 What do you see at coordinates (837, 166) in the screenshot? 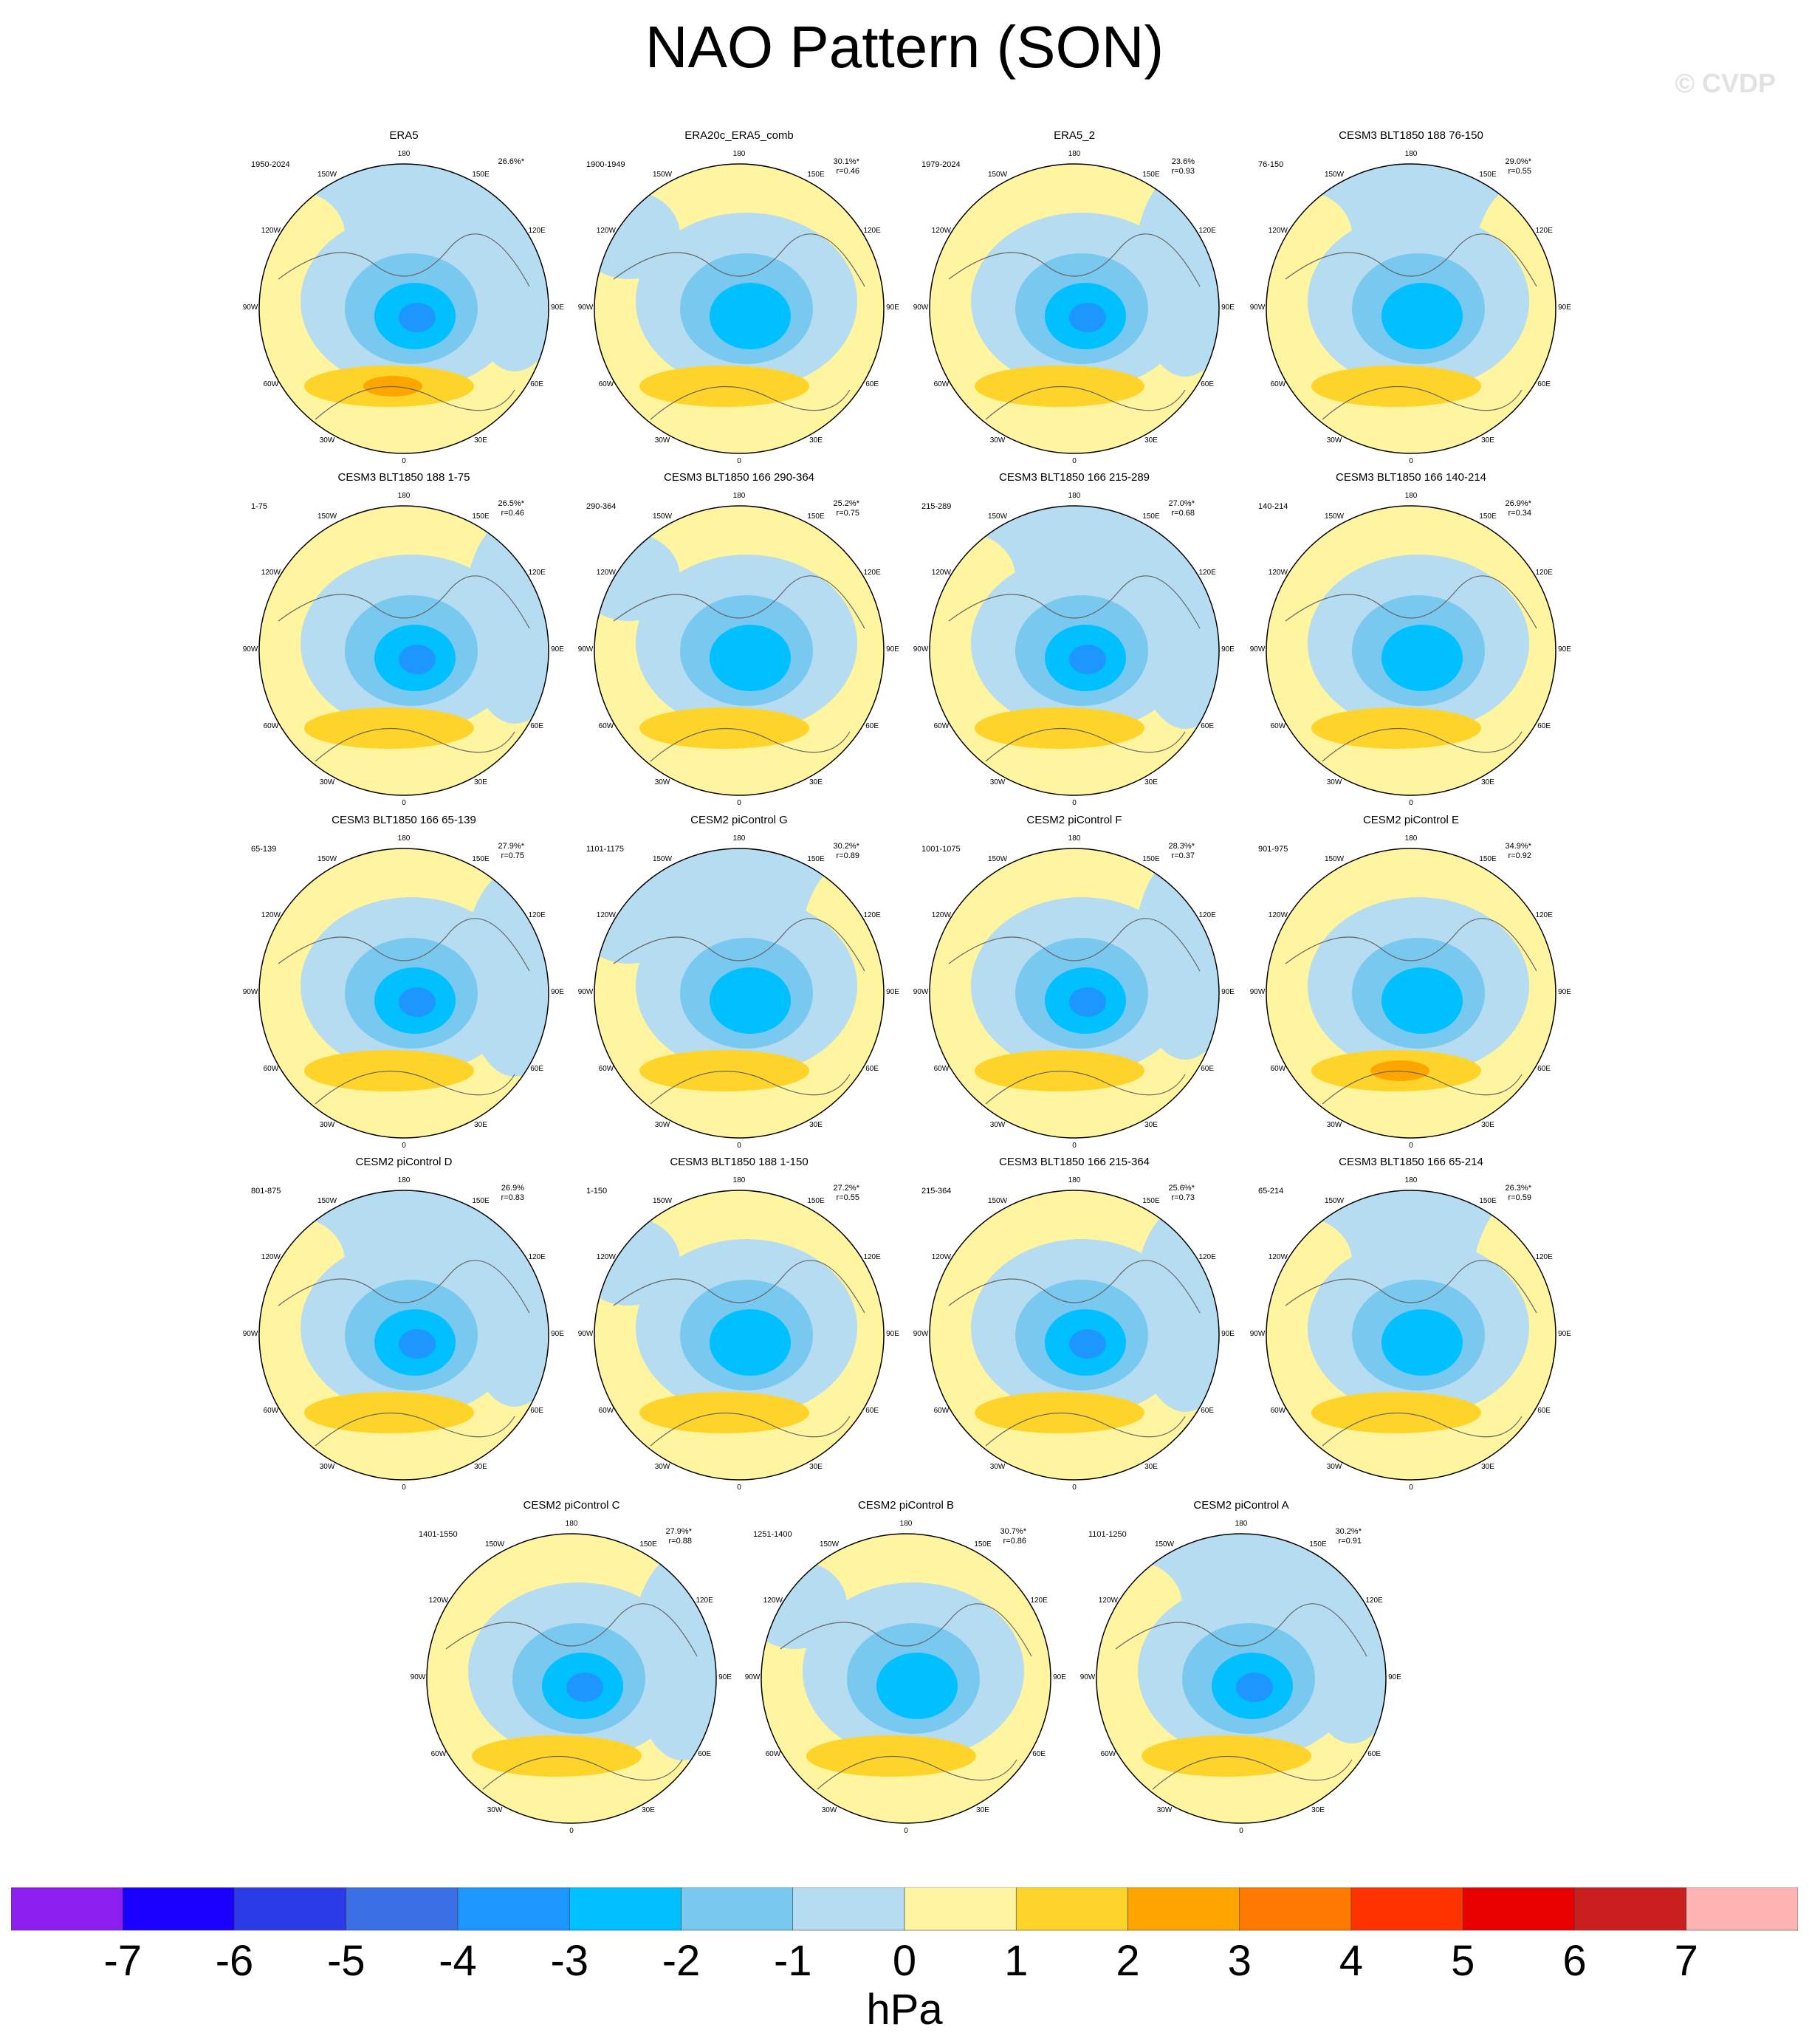
I see `panel-stats: 30.1%* r=0.46` at bounding box center [837, 166].